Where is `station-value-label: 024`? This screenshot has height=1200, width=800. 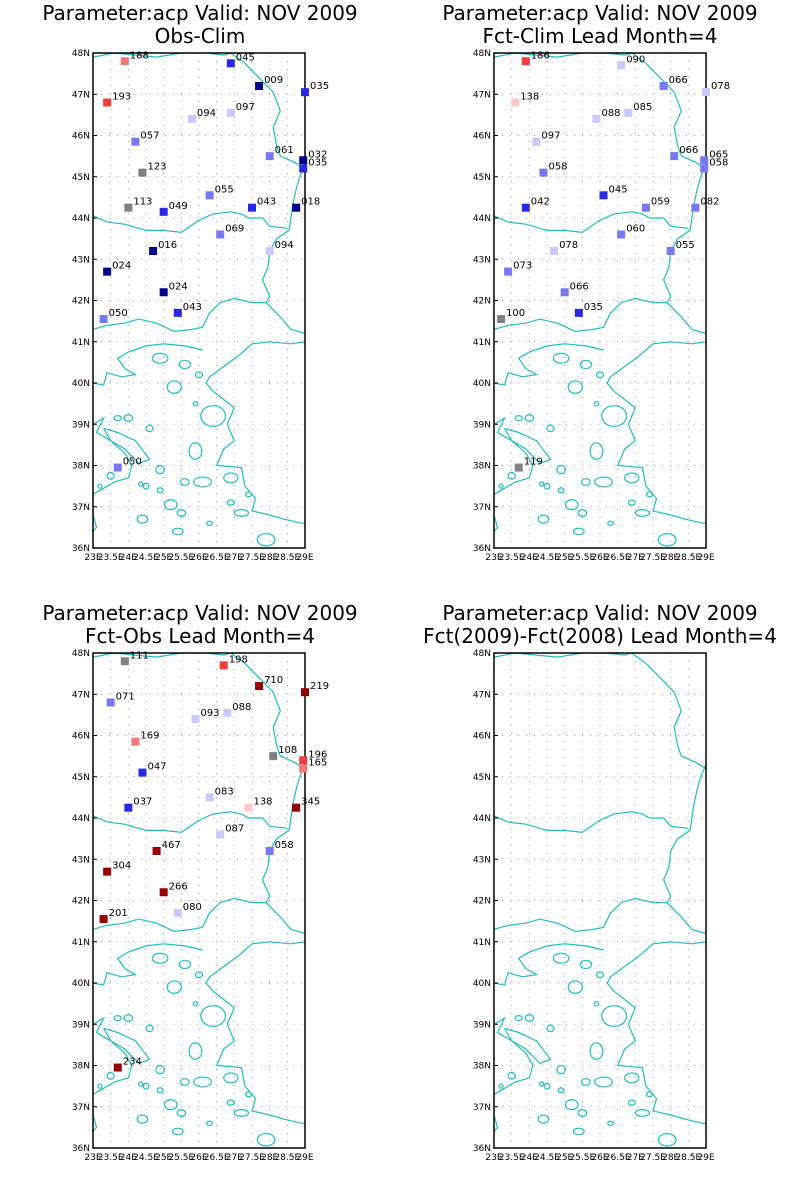 station-value-label: 024 is located at coordinates (121, 266).